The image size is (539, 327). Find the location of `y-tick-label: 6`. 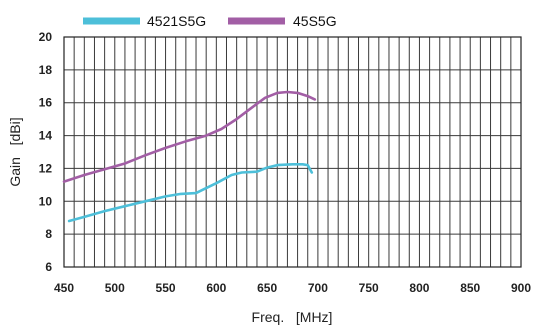

y-tick-label: 6 is located at coordinates (48, 267).